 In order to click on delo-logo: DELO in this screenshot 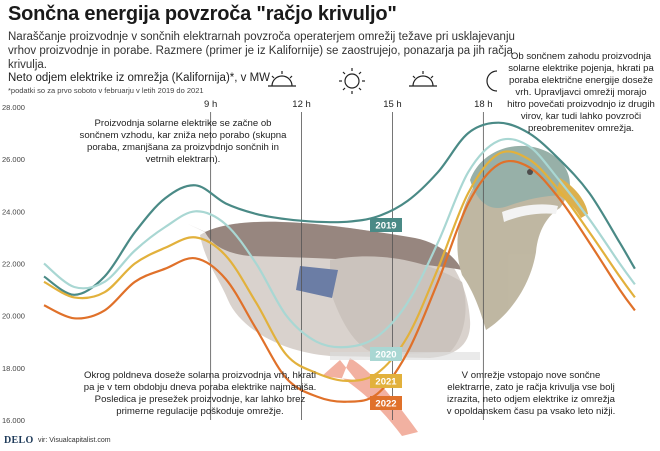, I will do `click(19, 440)`.